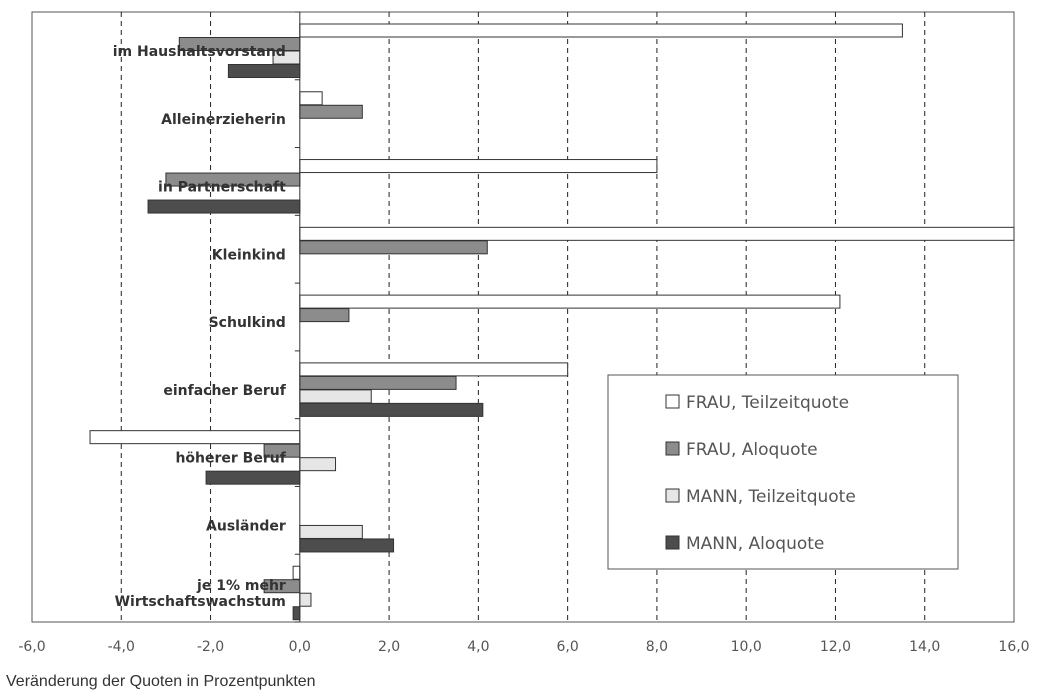 Image resolution: width=1038 pixels, height=698 pixels. What do you see at coordinates (478, 647) in the screenshot?
I see `x-tick-label: 4,0` at bounding box center [478, 647].